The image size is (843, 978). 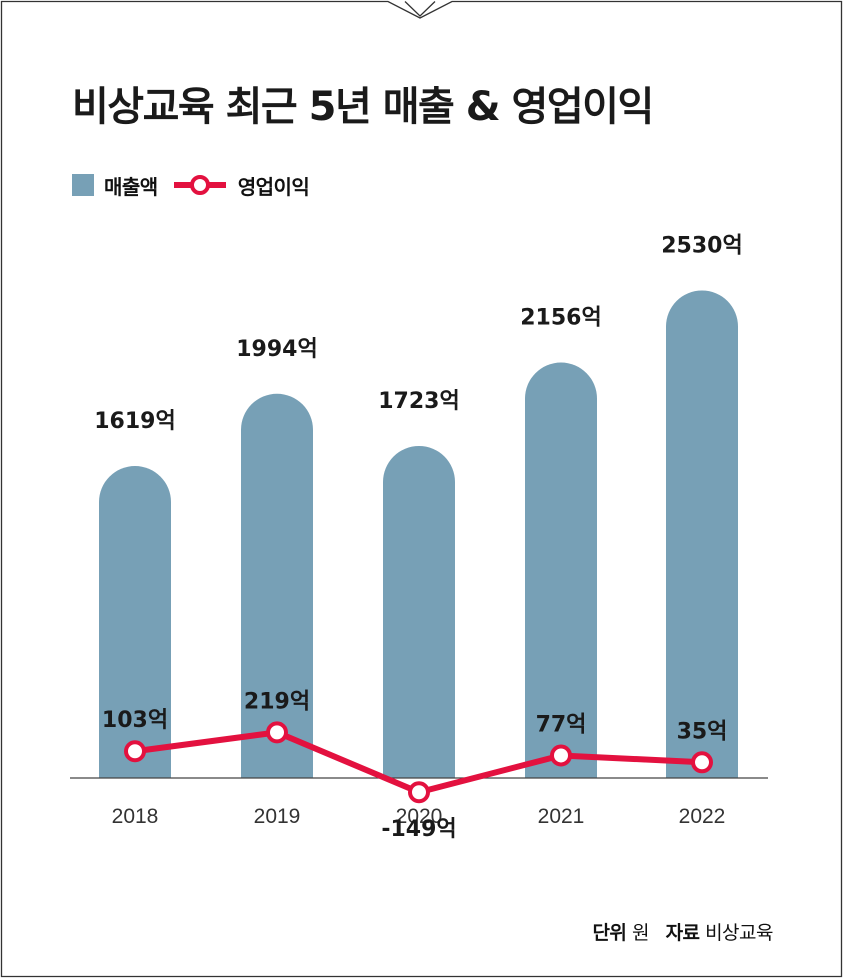 What do you see at coordinates (701, 245) in the screenshot?
I see `bar-value-label-2022: 2530억` at bounding box center [701, 245].